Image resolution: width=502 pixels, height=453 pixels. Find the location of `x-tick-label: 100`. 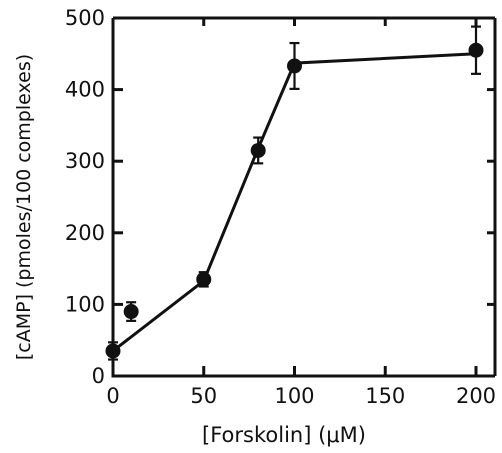

x-tick-label: 100 is located at coordinates (294, 396).